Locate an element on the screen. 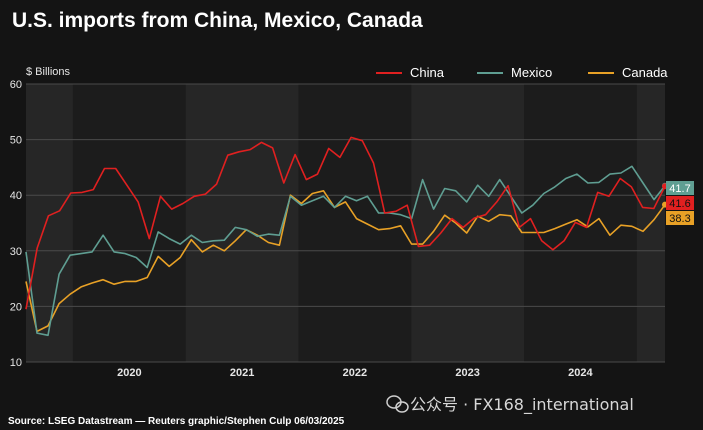 This screenshot has width=703, height=430. x-tick-label: 2022 is located at coordinates (355, 373).